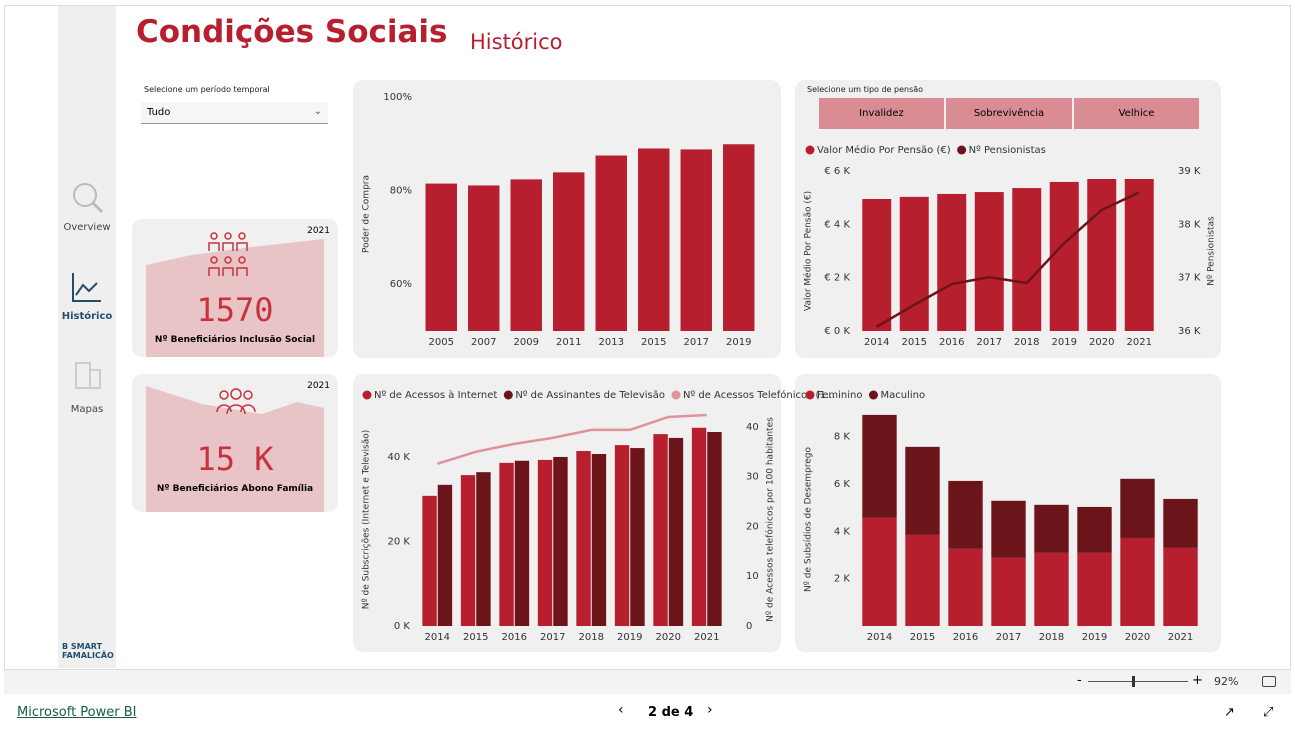 This screenshot has height=736, width=1295. I want to click on pension-option: Velhice, so click(1136, 113).